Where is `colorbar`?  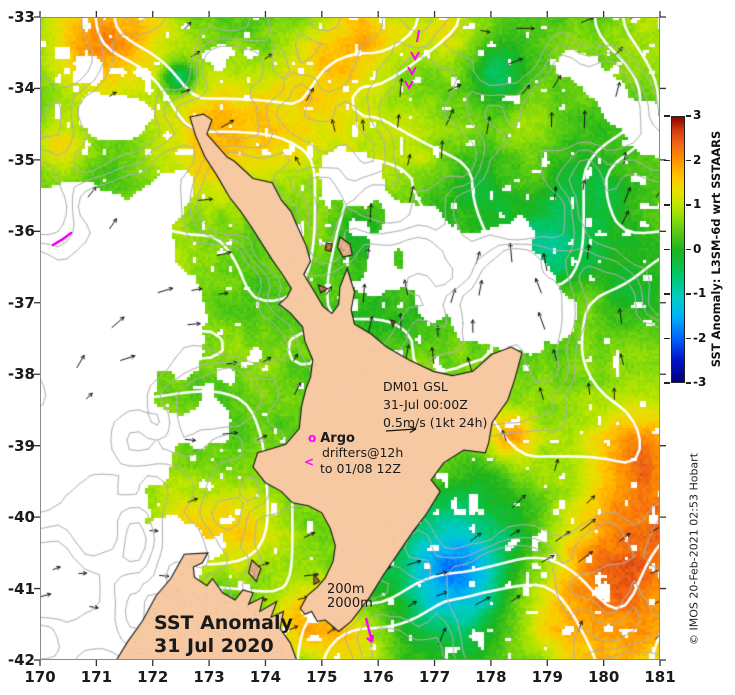
colorbar is located at coordinates (678, 249).